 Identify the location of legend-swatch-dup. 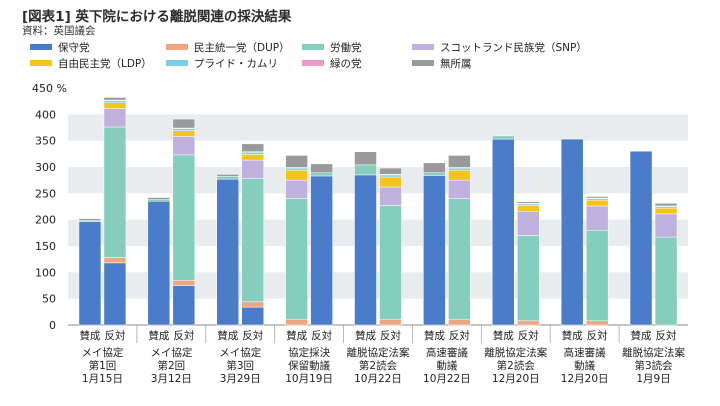
(177, 47).